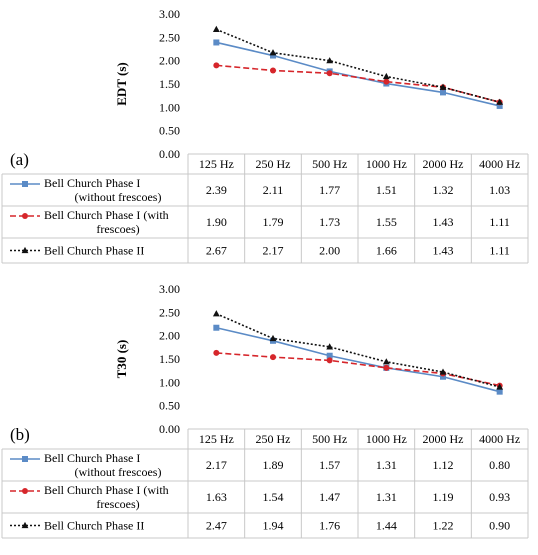 The height and width of the screenshot is (555, 538). What do you see at coordinates (121, 359) in the screenshot?
I see `y-axis-label: T30 (s)` at bounding box center [121, 359].